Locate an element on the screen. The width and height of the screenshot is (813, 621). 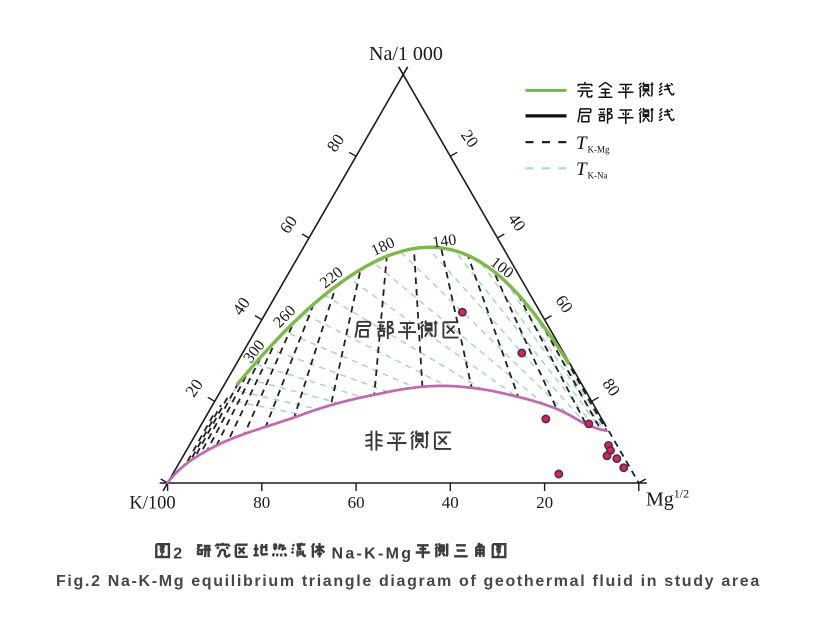
svg-text: Na-K-Mg is located at coordinates (373, 554).